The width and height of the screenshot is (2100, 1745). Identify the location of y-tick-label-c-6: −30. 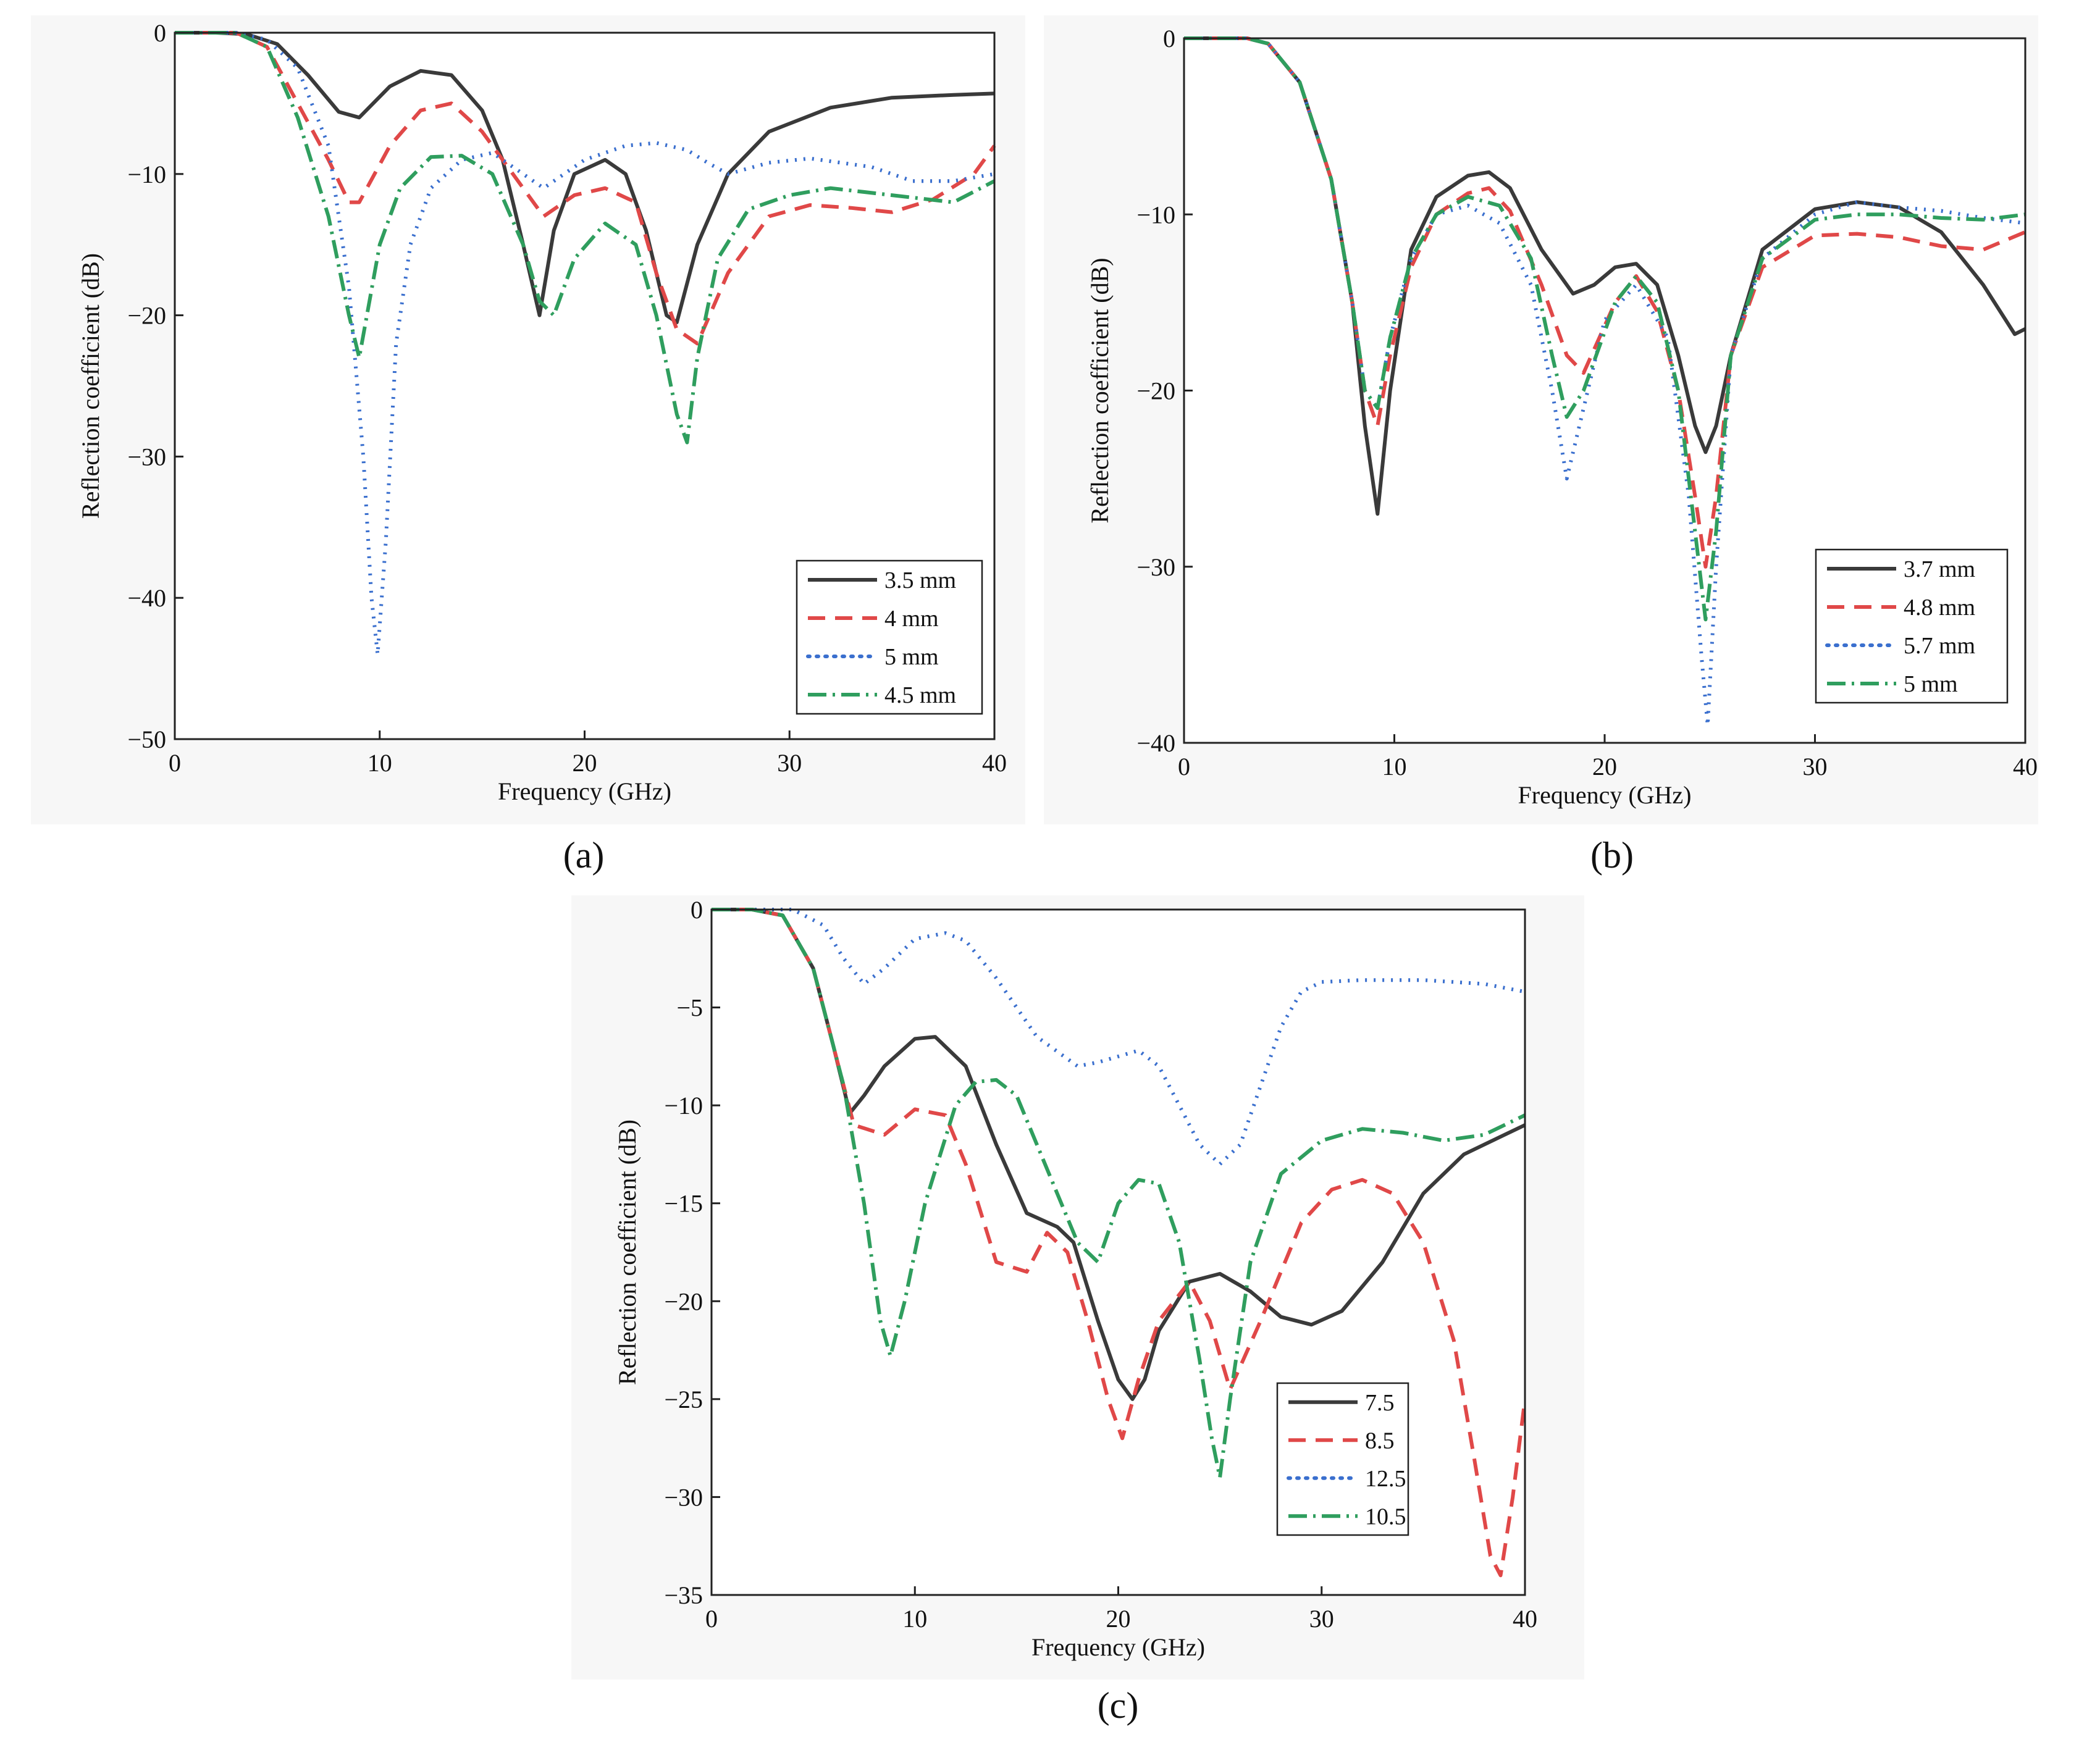
(684, 1497).